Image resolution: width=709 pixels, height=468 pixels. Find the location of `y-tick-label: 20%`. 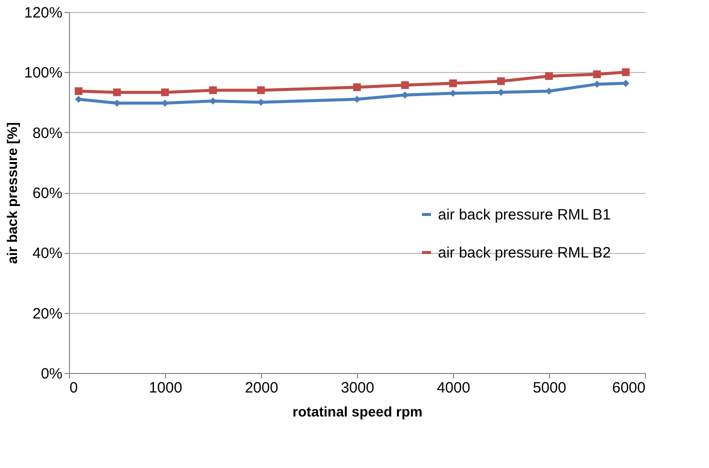

y-tick-label: 20% is located at coordinates (47, 313).